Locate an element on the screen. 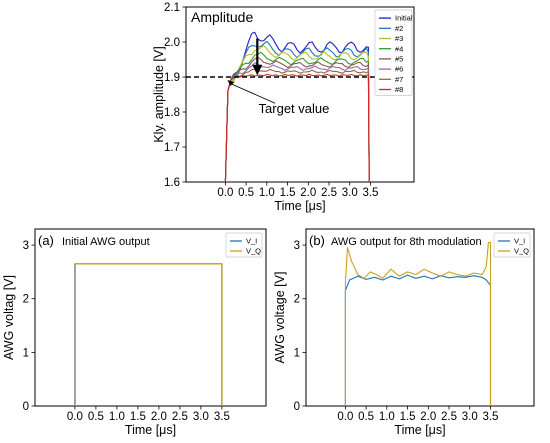 This screenshot has height=443, width=550. legend-label: #2 is located at coordinates (399, 28).